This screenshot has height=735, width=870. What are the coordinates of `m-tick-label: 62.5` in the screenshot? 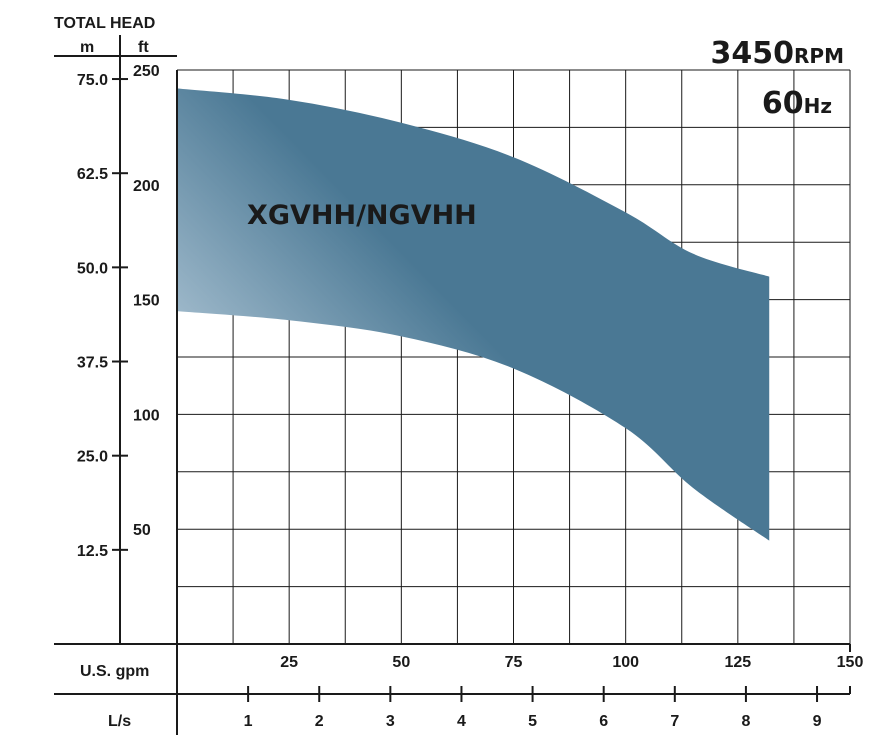 It's located at (92, 174).